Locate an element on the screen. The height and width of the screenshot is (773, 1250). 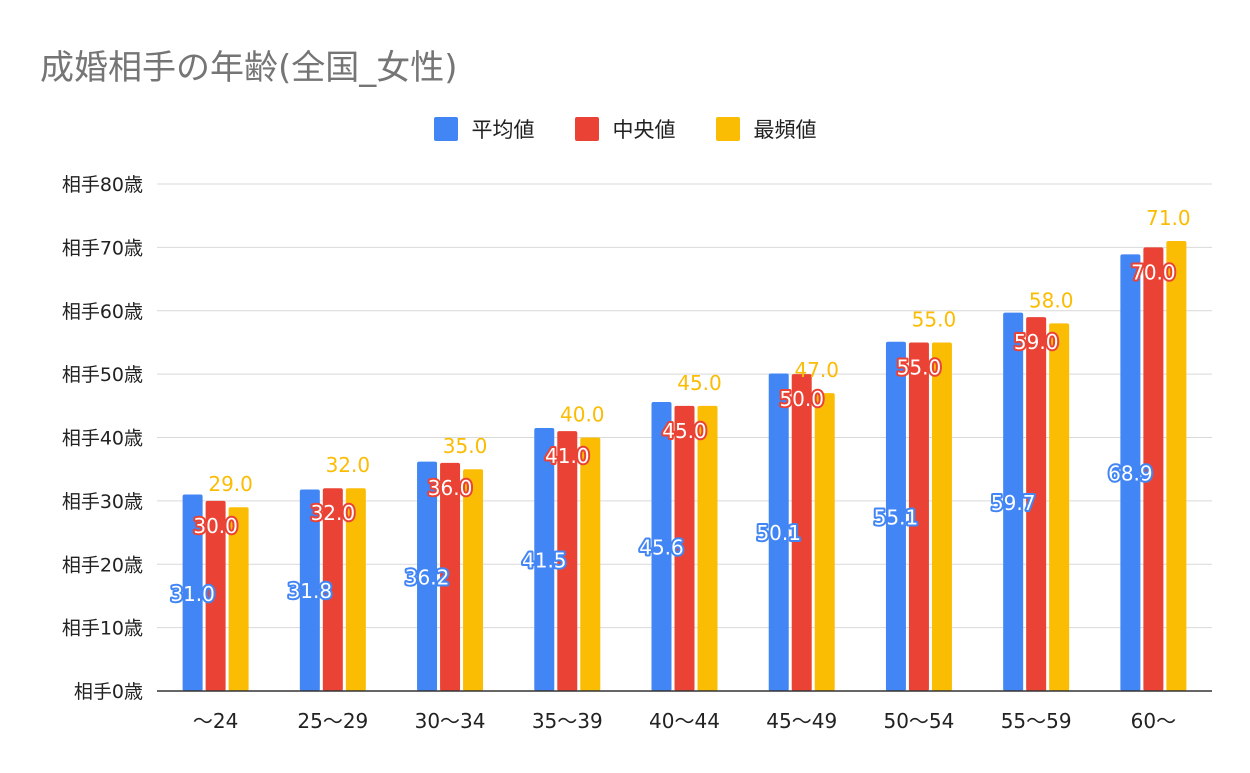
data-label: 41.0 is located at coordinates (567, 456).